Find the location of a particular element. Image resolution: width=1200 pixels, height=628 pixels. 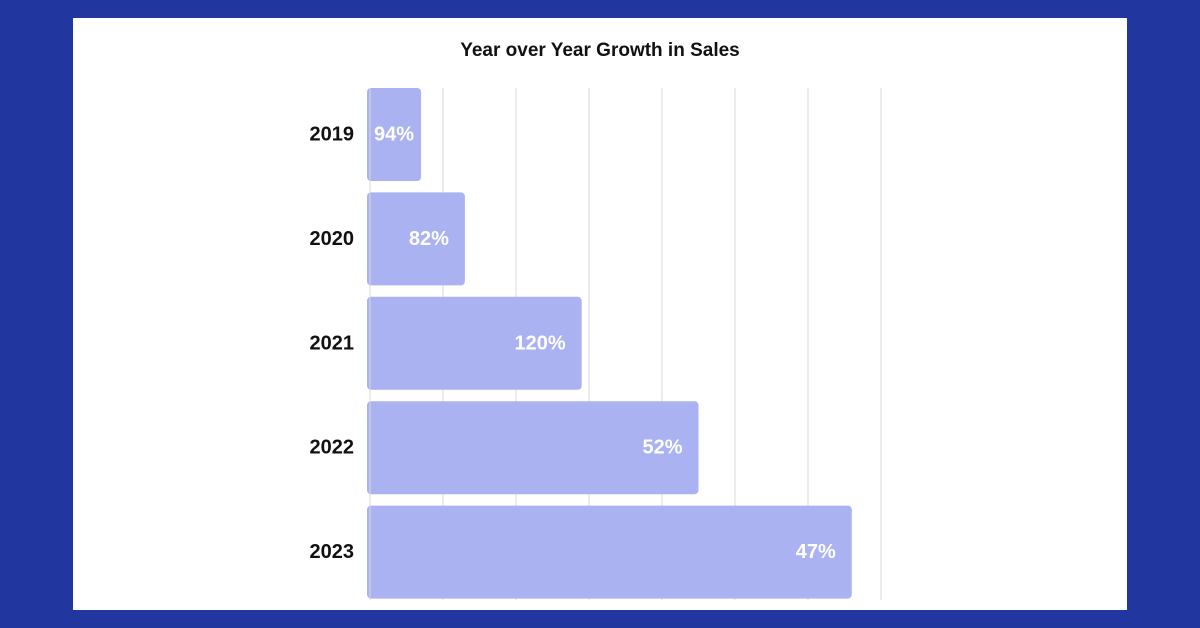

category-label: 2021 is located at coordinates (332, 343).